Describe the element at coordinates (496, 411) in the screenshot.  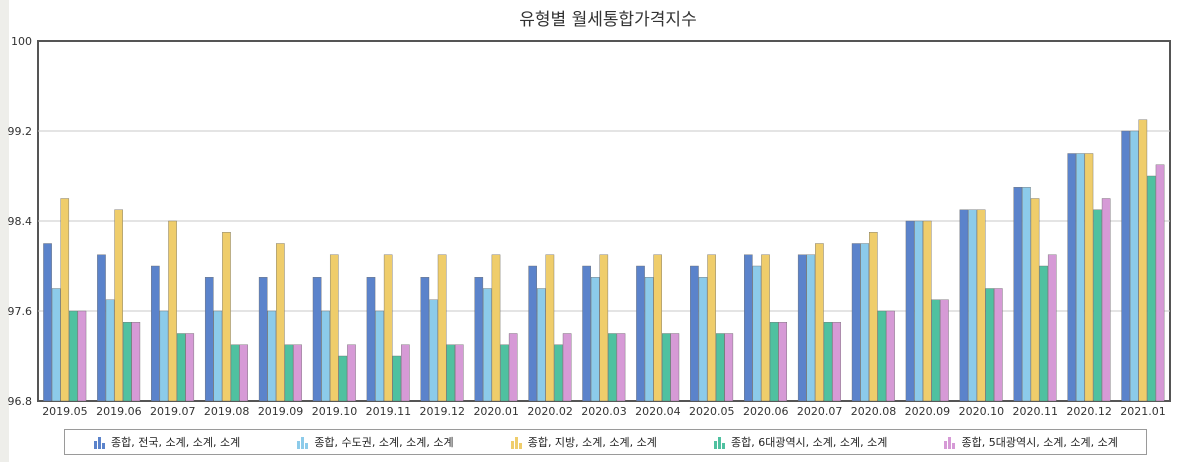
I see `x-tick-label: 2020.01` at that location.